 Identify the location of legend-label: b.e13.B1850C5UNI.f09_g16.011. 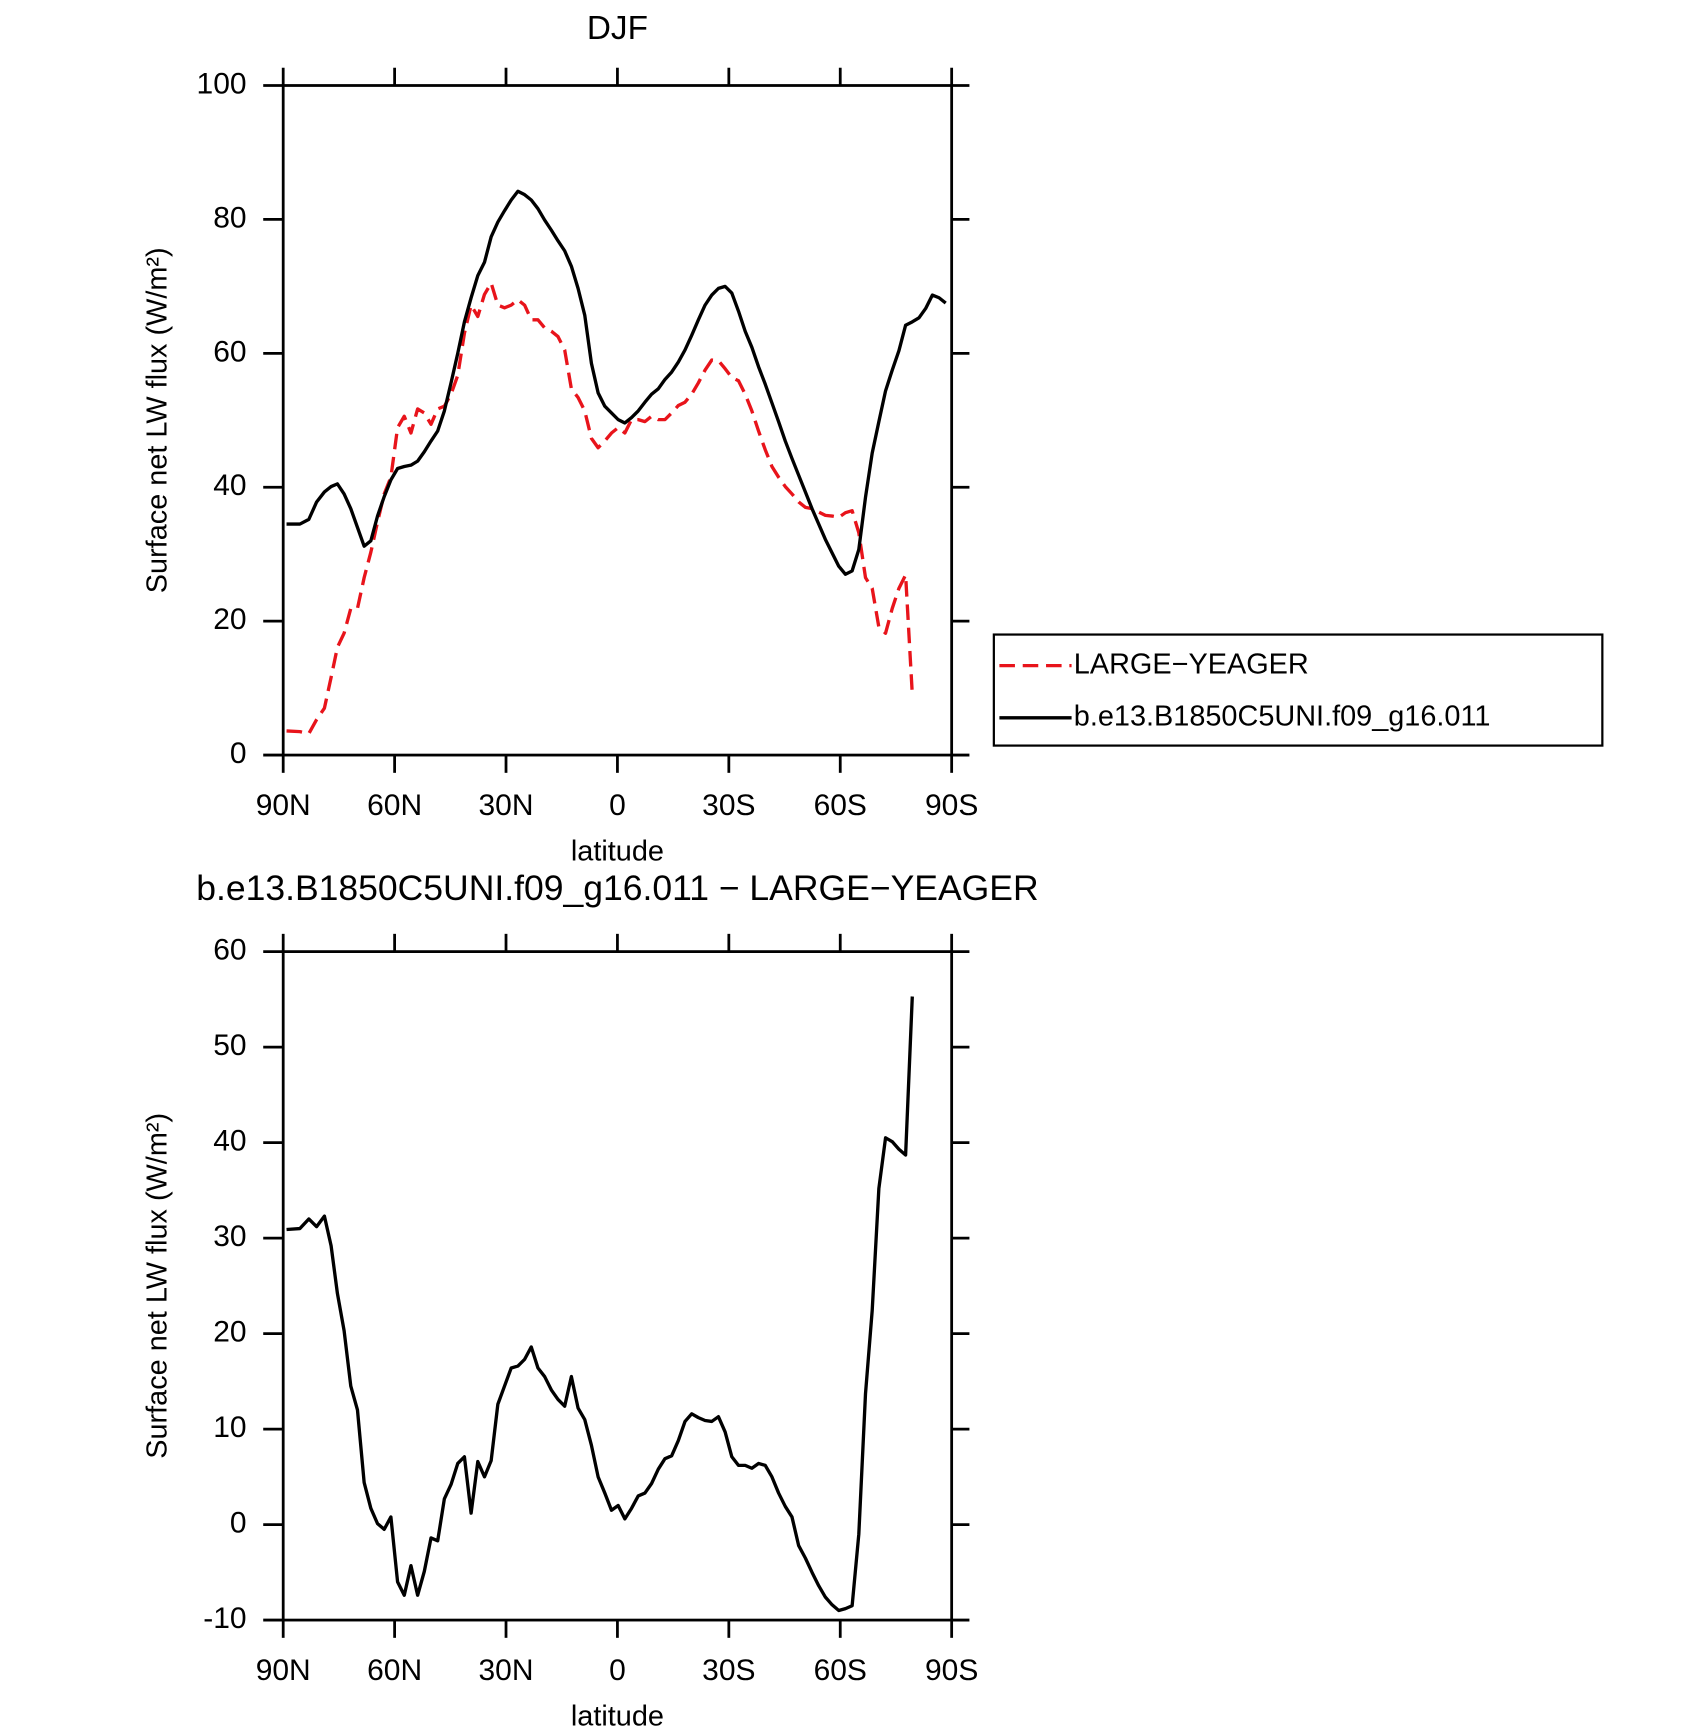
(1282, 716).